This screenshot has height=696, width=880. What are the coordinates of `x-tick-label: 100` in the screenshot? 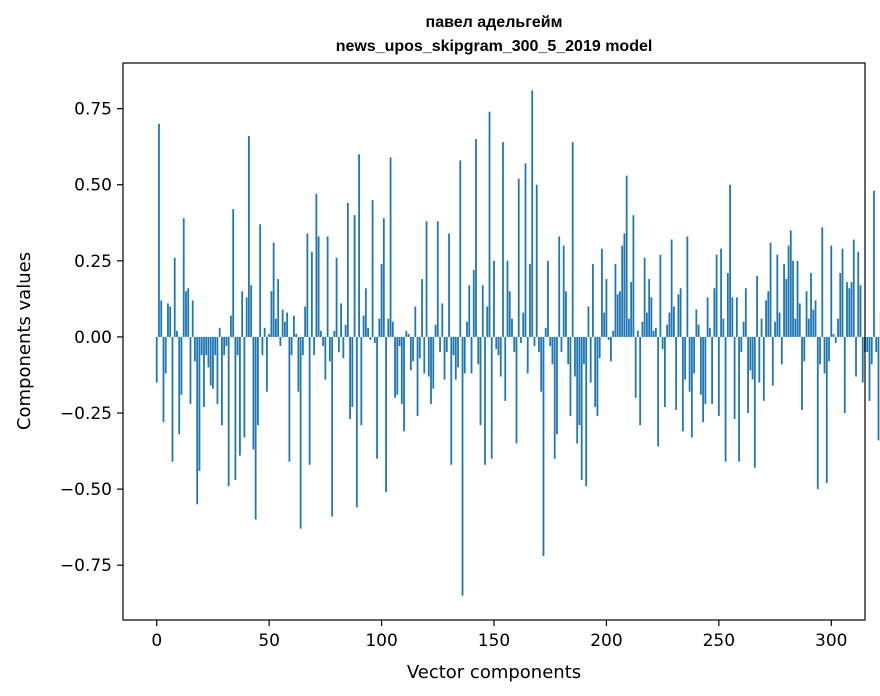 It's located at (381, 641).